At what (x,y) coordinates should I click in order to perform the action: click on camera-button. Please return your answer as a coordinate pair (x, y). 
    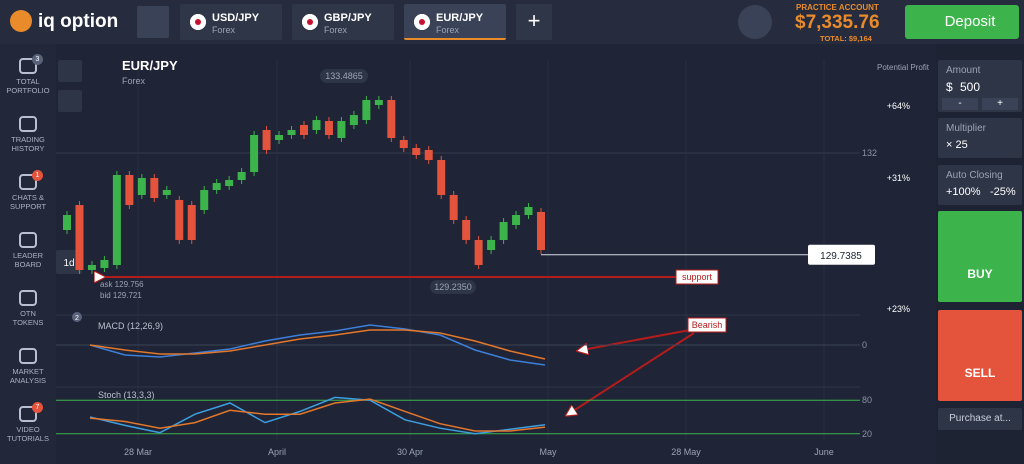
    Looking at the image, I should click on (755, 22).